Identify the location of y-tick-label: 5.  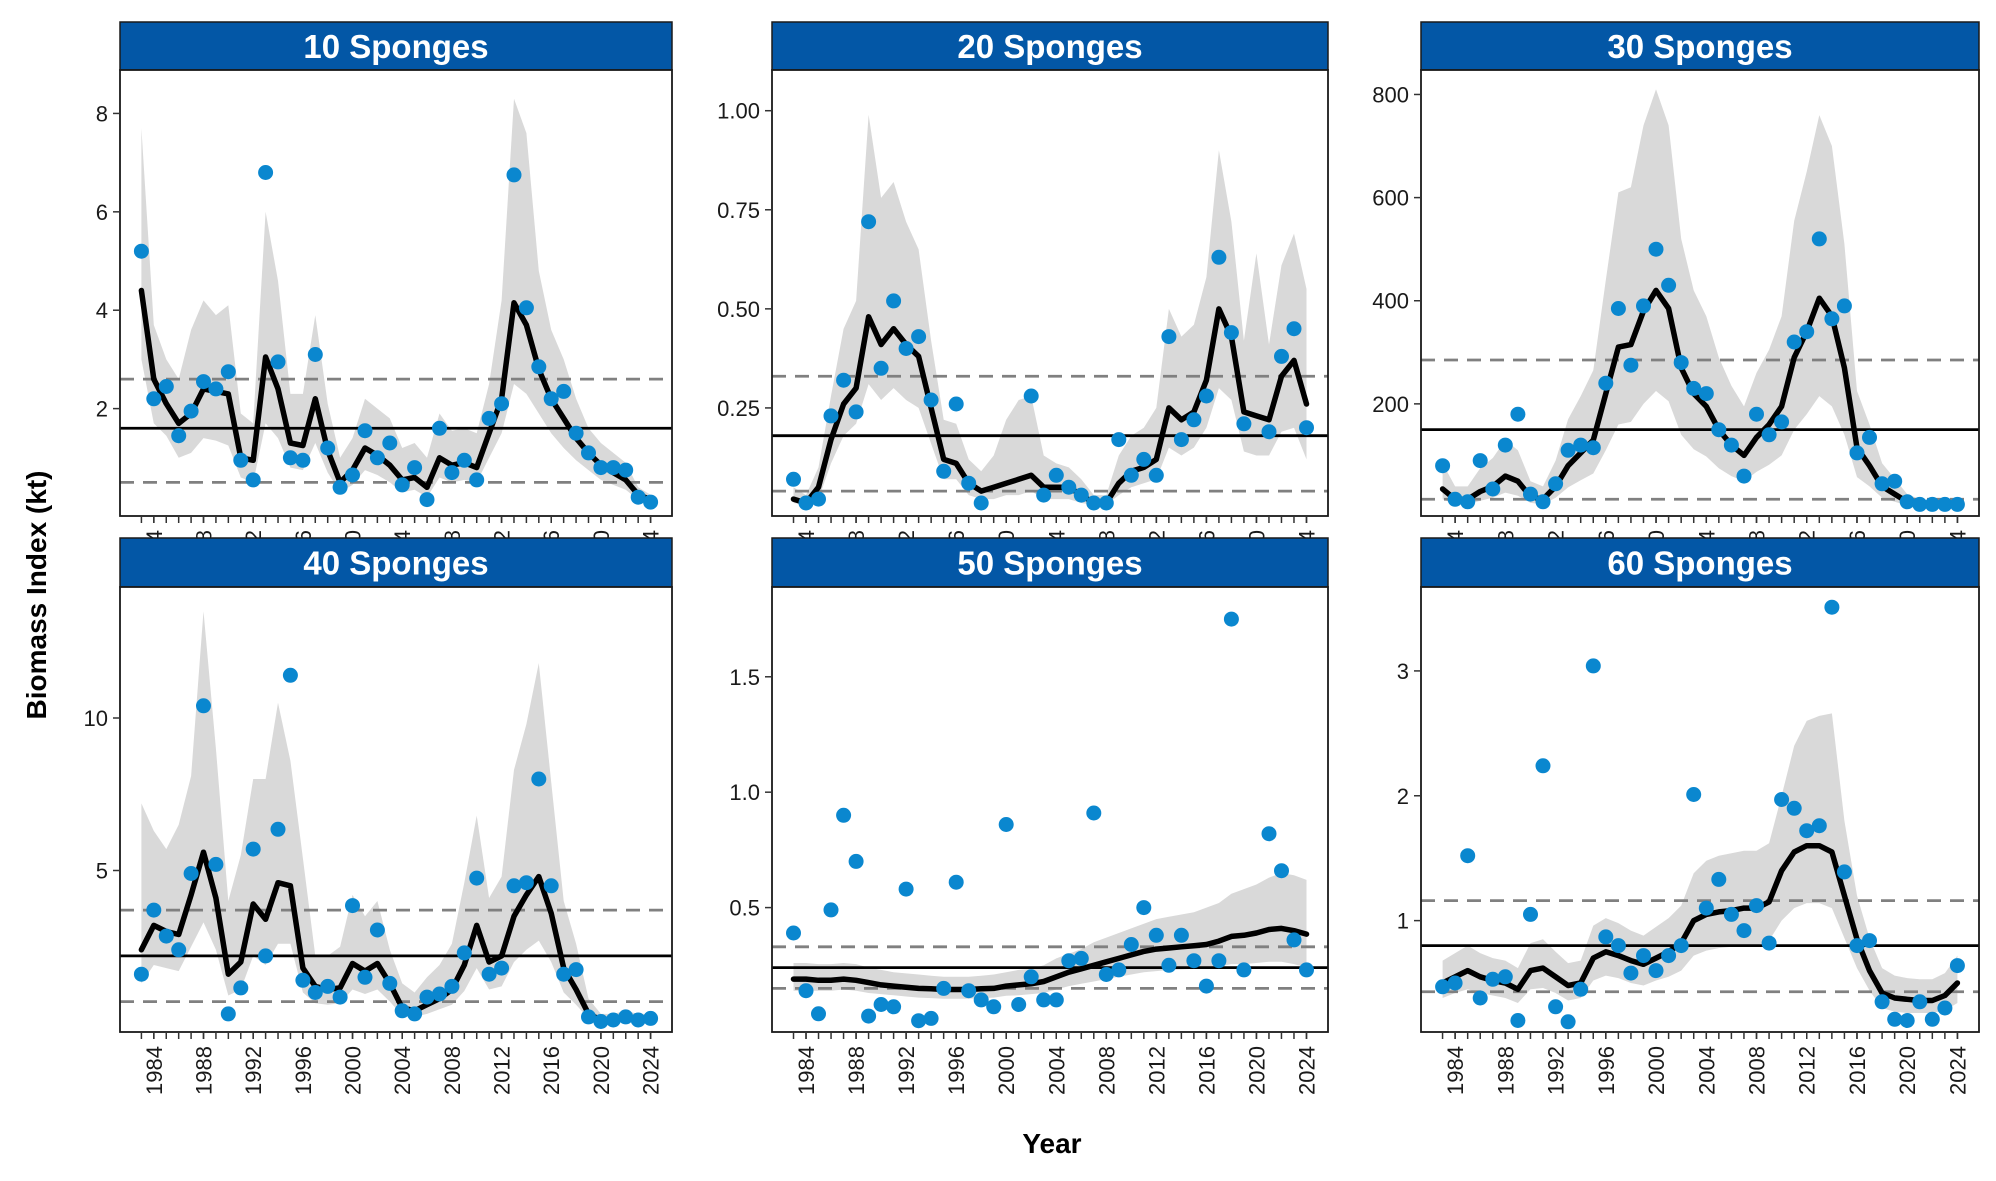
(102, 871).